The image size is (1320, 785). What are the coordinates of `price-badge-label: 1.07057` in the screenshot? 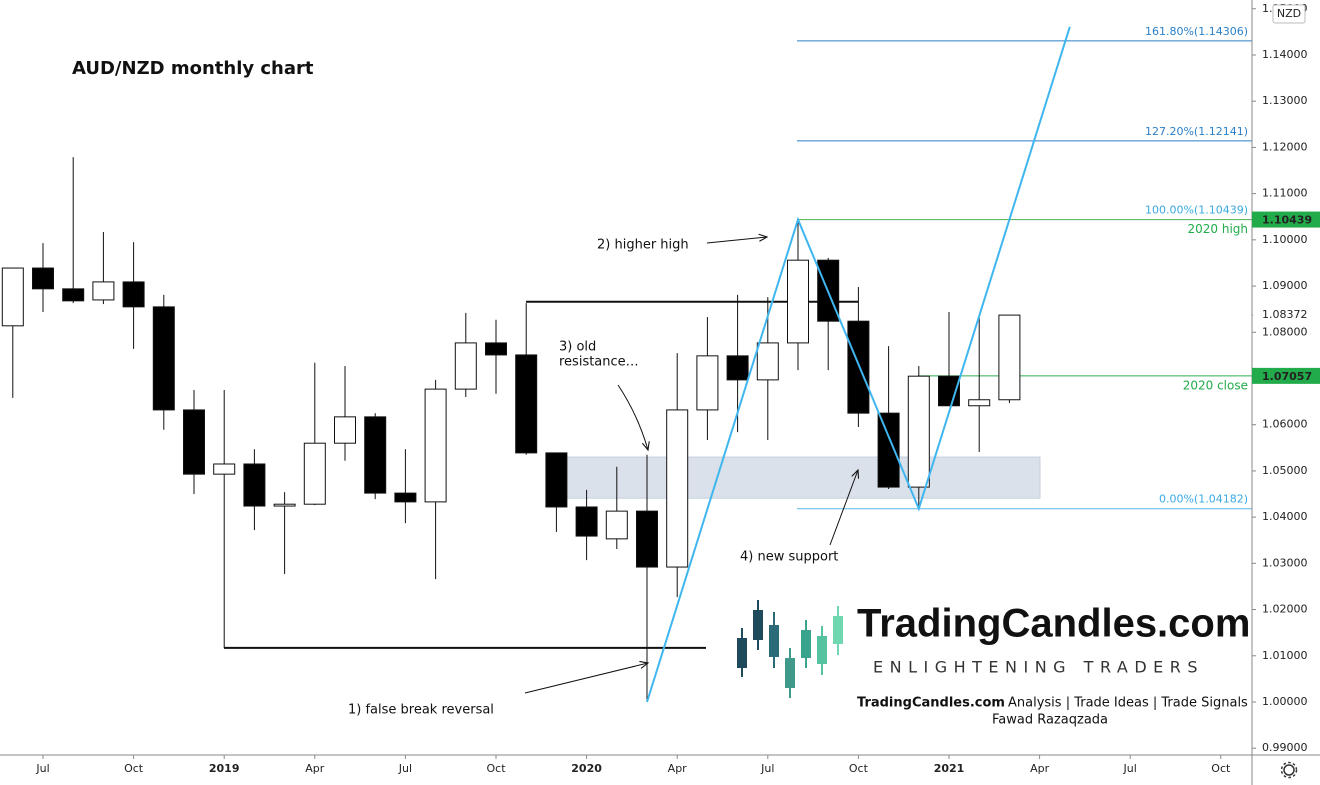 It's located at (1287, 376).